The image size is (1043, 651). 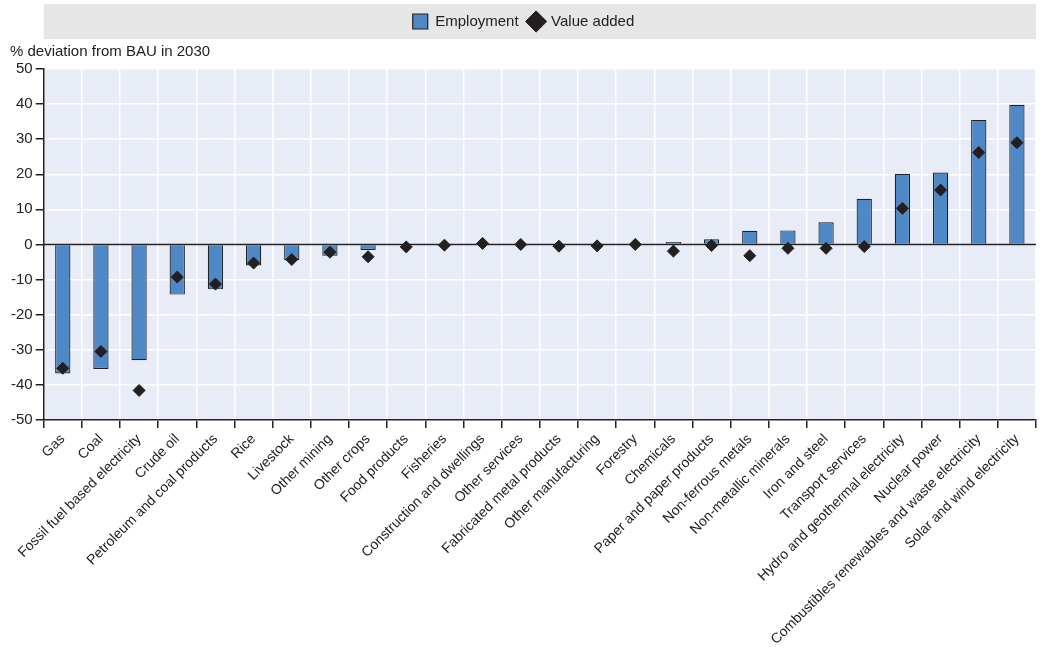 I want to click on y-tick-label: 10, so click(x=24, y=208).